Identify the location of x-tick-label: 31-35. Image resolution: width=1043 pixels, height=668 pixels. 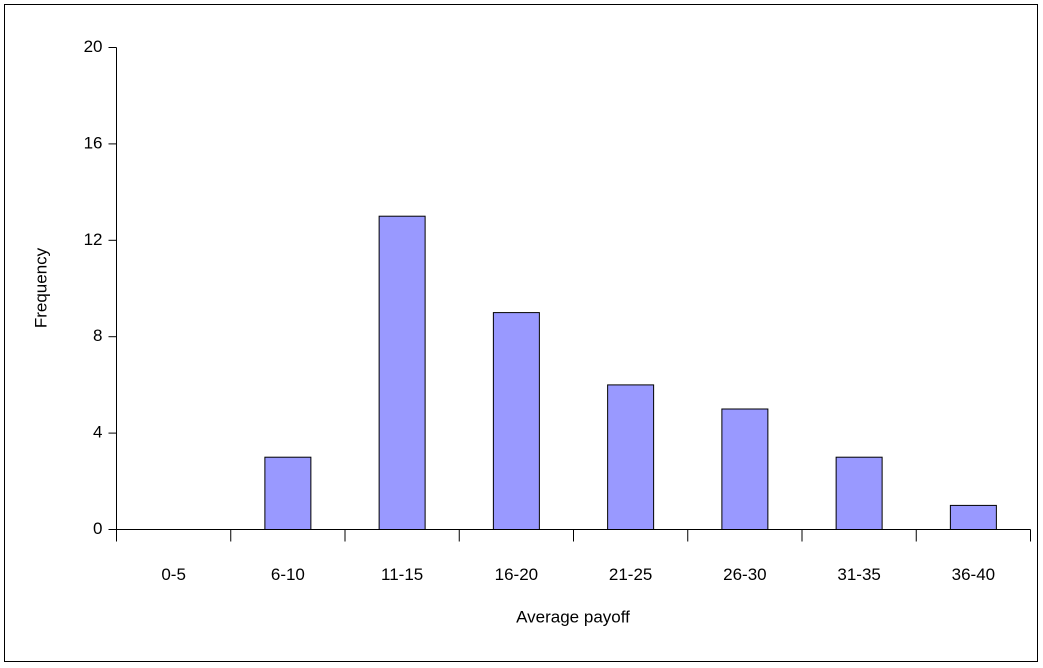
(858, 574).